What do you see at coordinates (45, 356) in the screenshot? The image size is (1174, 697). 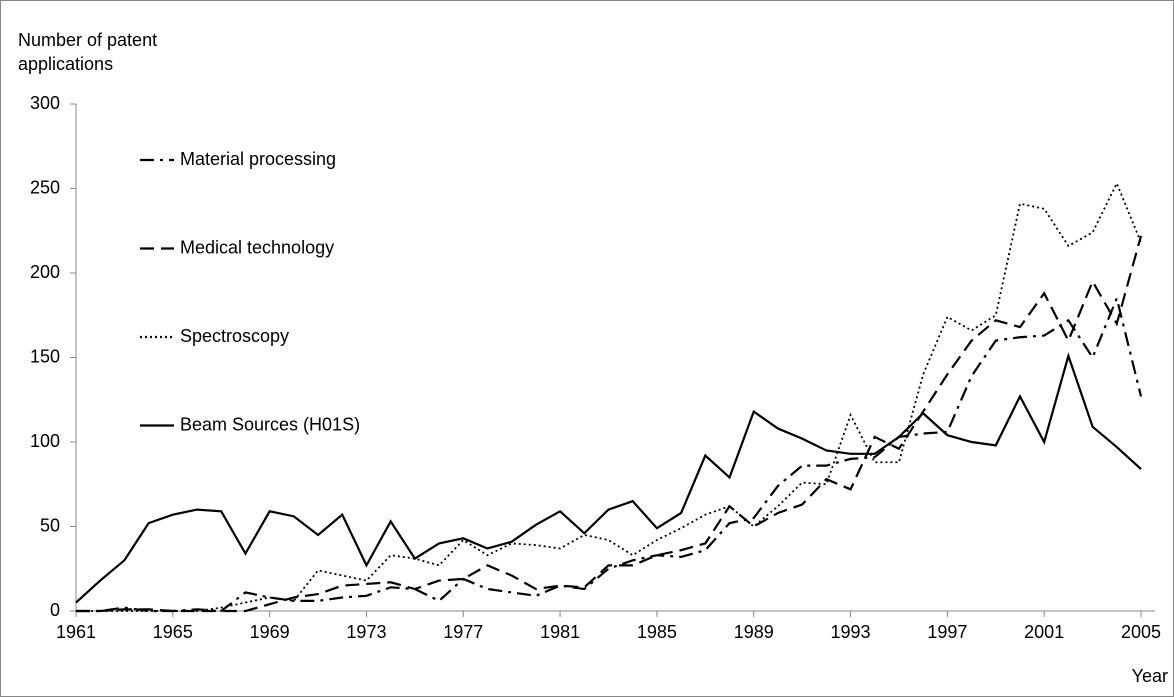 I see `y-tick-label: 150` at bounding box center [45, 356].